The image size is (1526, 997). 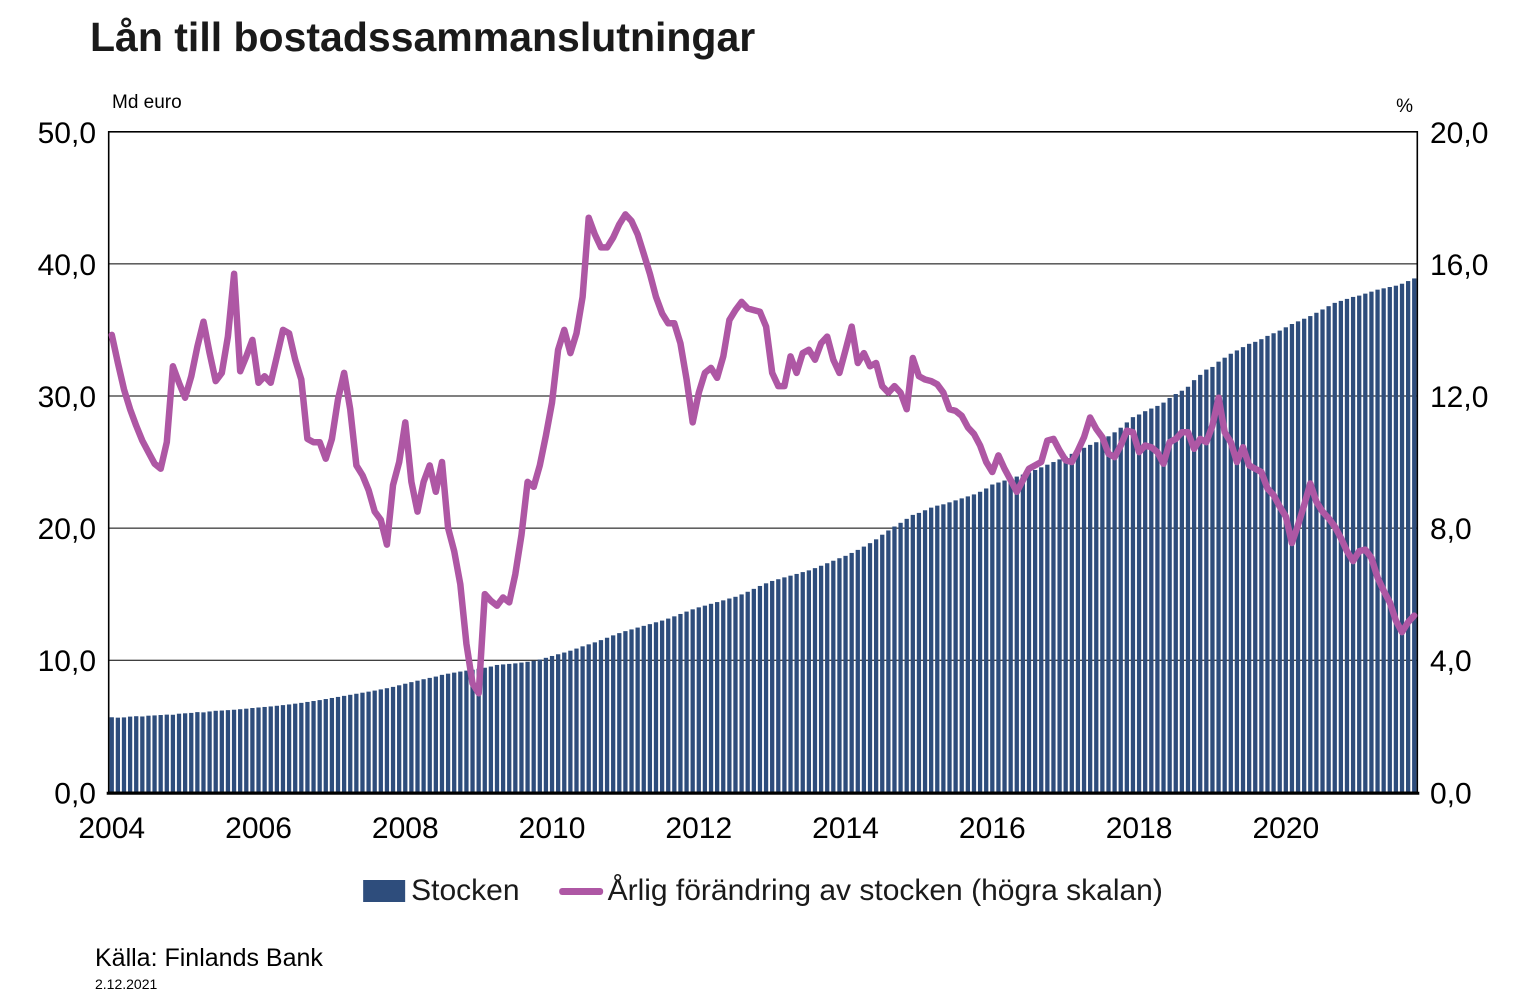 What do you see at coordinates (1451, 661) in the screenshot?
I see `svg-text: 4,0` at bounding box center [1451, 661].